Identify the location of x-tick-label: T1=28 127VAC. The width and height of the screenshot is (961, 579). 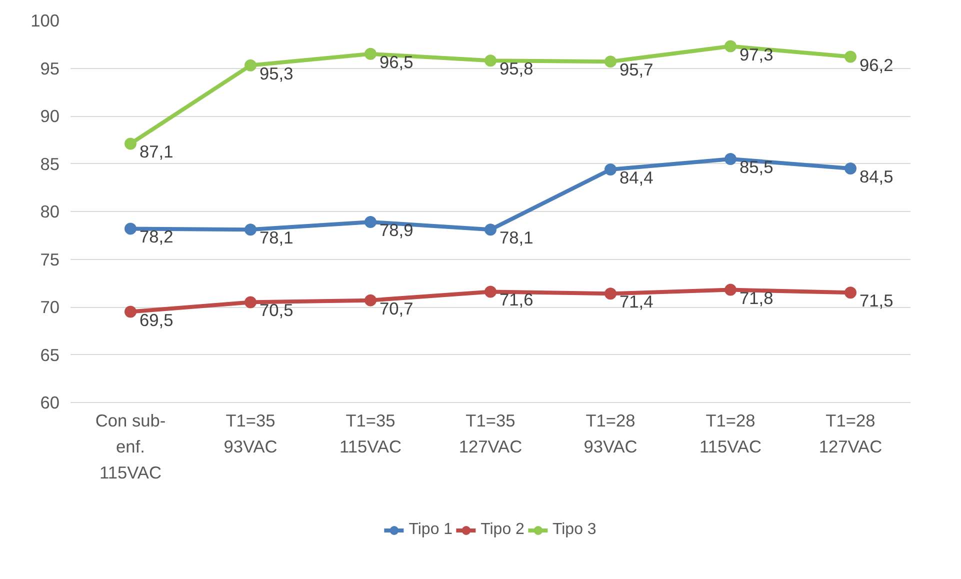
(850, 433).